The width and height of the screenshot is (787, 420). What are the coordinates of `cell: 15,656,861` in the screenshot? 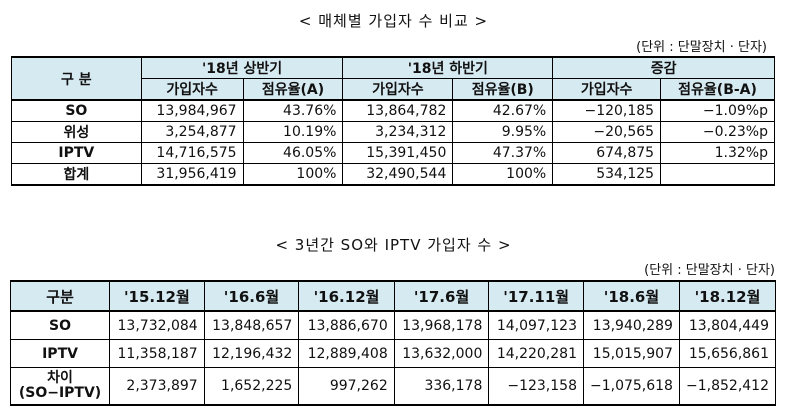 It's located at (727, 353).